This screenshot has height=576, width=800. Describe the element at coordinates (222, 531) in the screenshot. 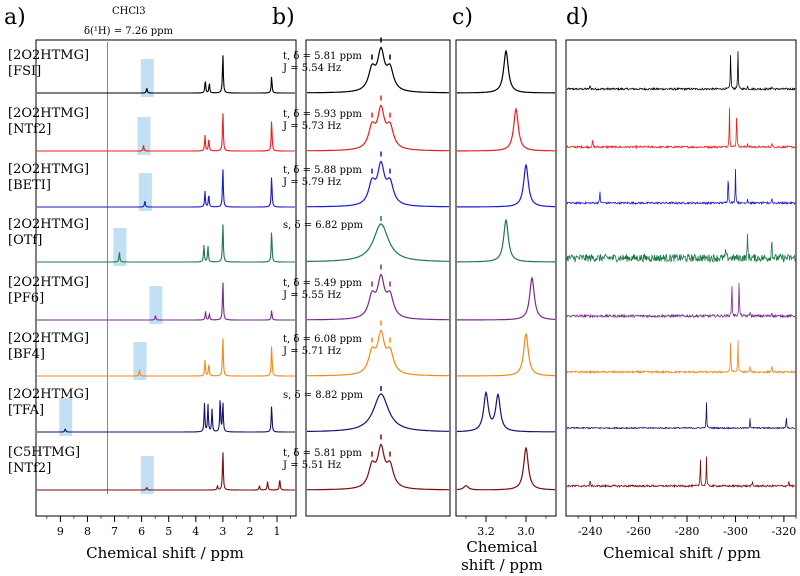

I see `panel-a-tick-label: 3` at that location.